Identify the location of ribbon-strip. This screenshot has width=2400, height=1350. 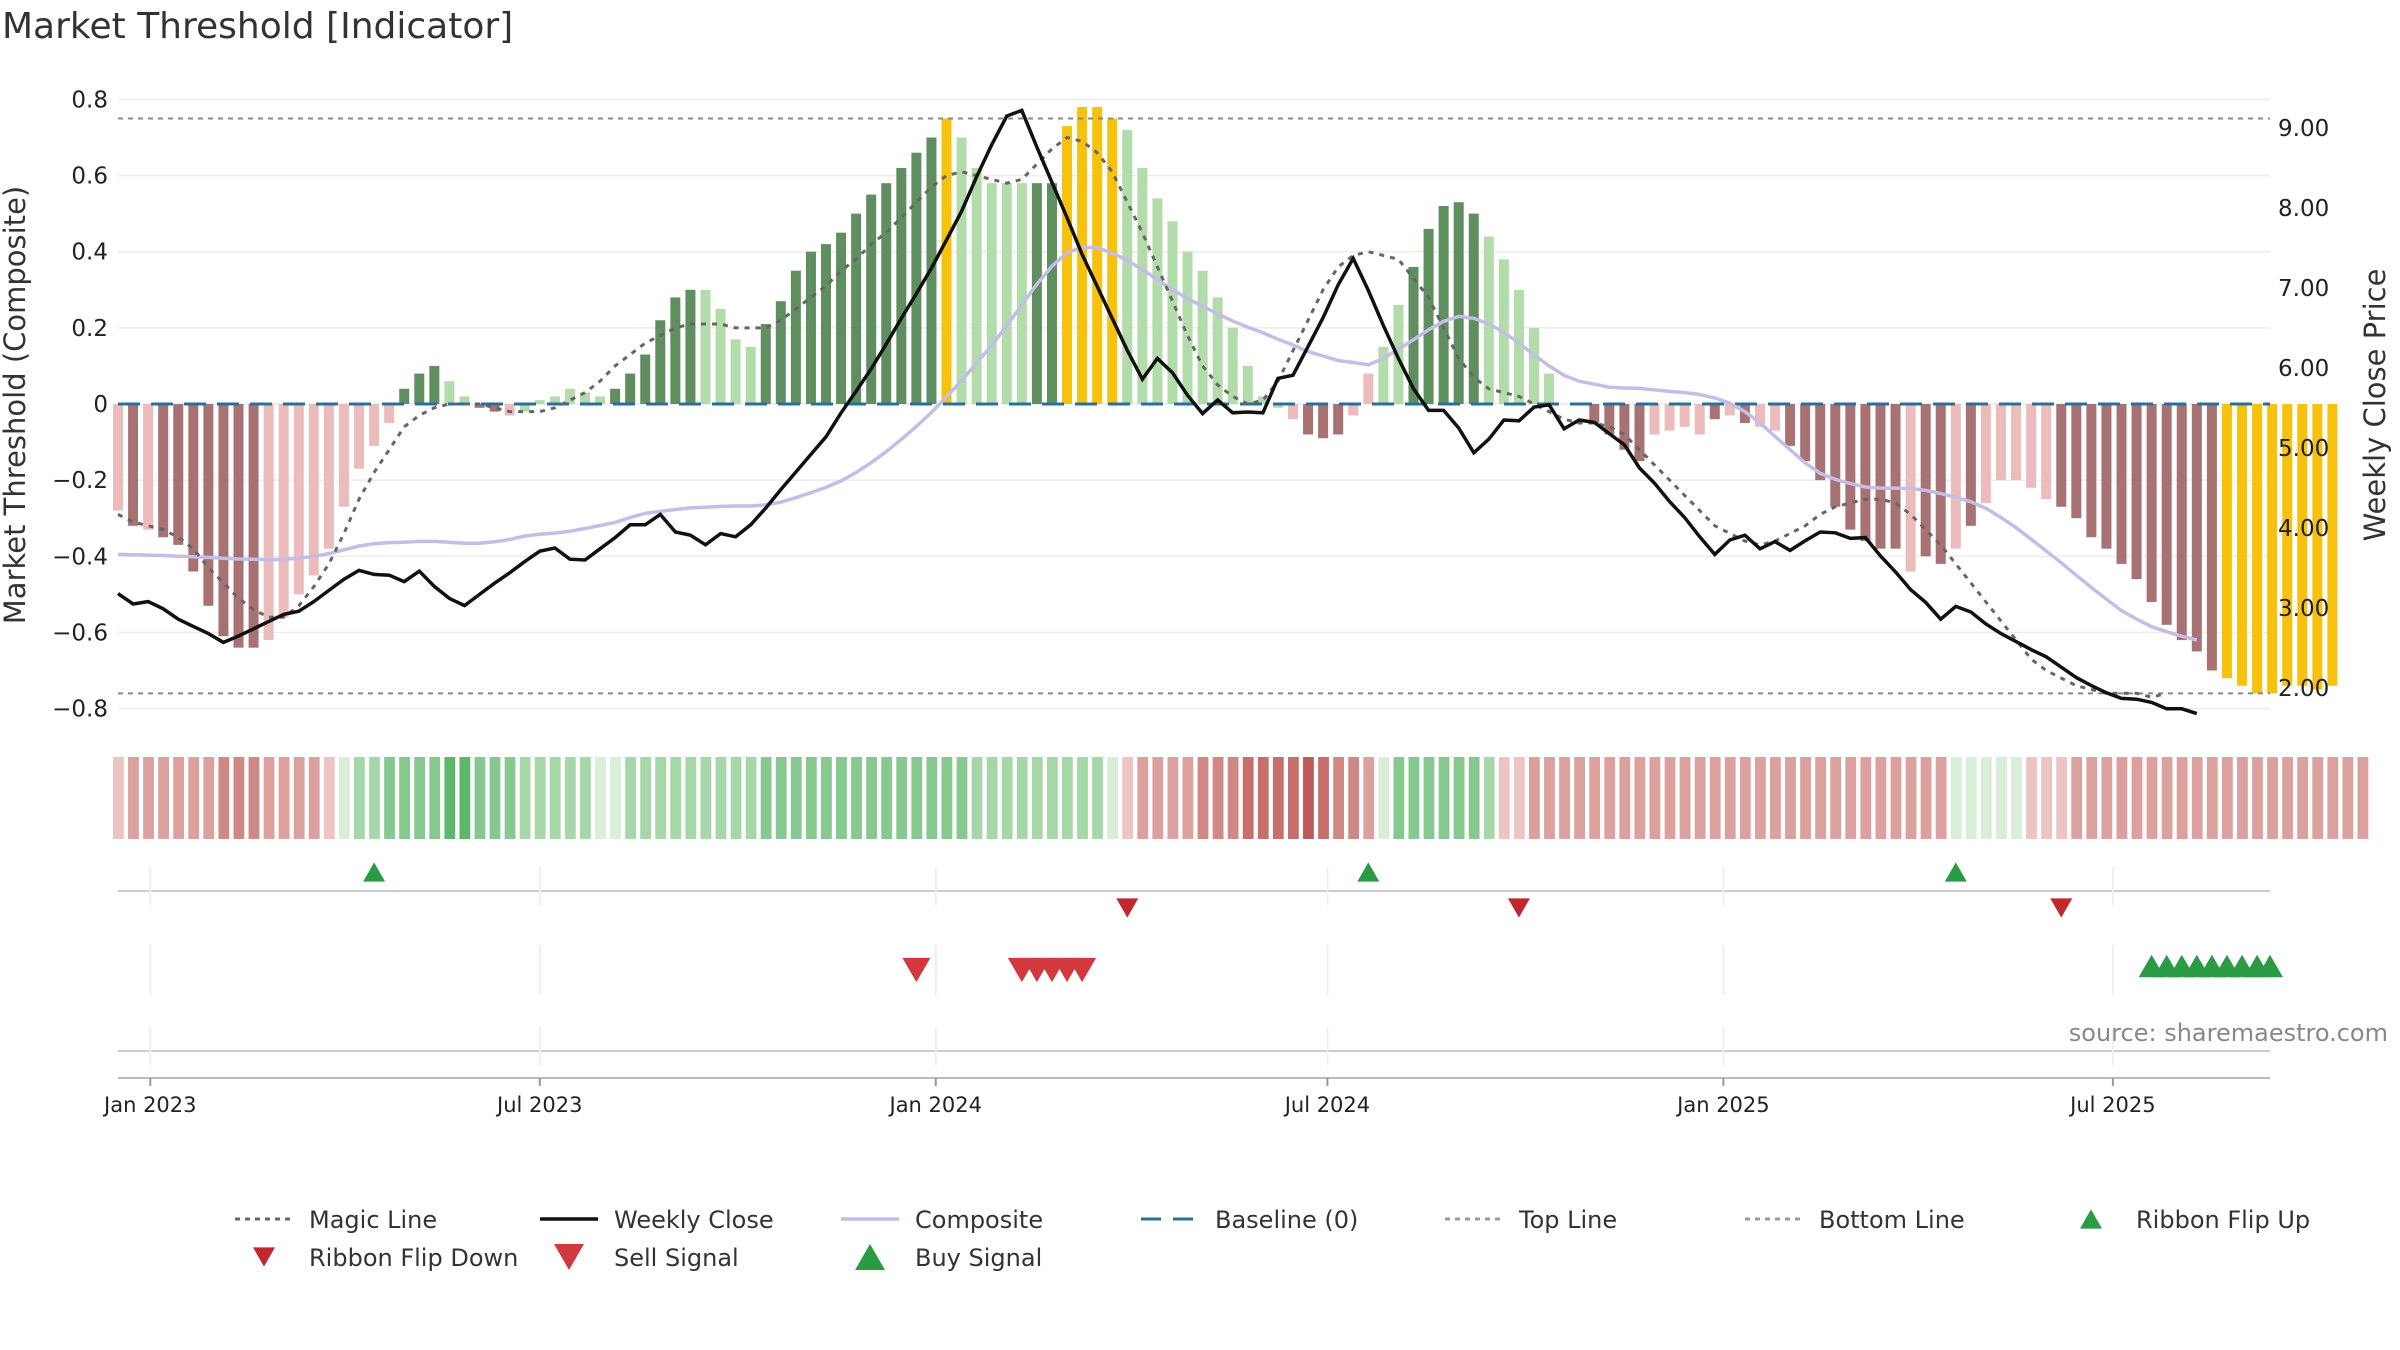
(1241, 798).